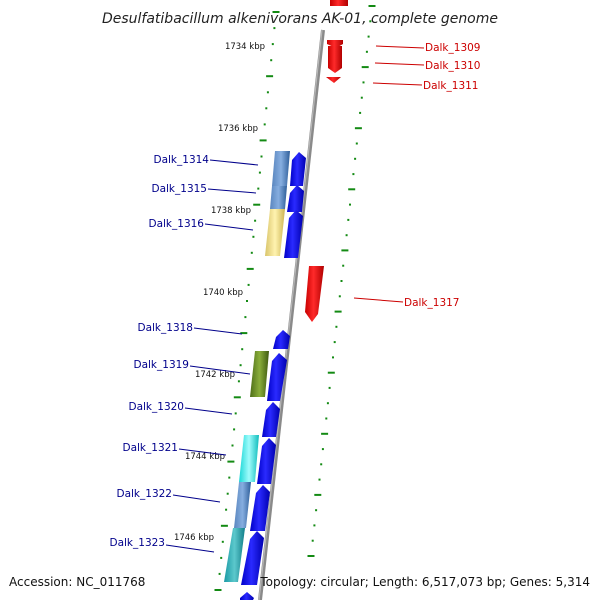  I want to click on scale-label-1742: 1742 kbp, so click(215, 375).